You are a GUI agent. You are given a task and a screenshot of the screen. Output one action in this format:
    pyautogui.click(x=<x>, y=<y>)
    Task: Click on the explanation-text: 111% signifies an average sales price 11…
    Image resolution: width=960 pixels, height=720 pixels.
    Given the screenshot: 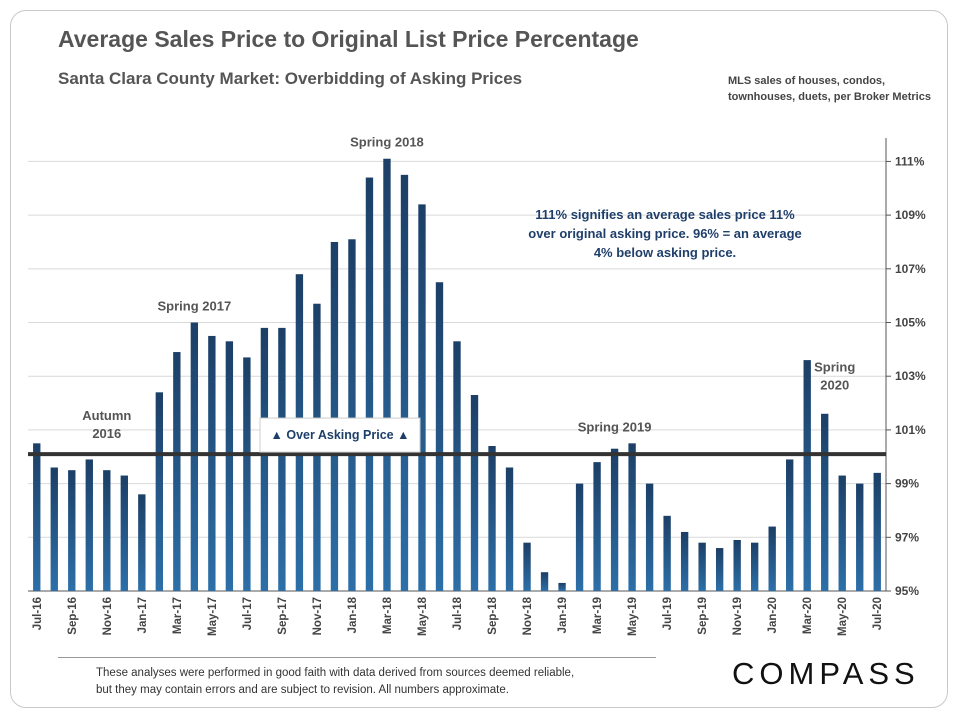 What is the action you would take?
    pyautogui.click(x=665, y=233)
    